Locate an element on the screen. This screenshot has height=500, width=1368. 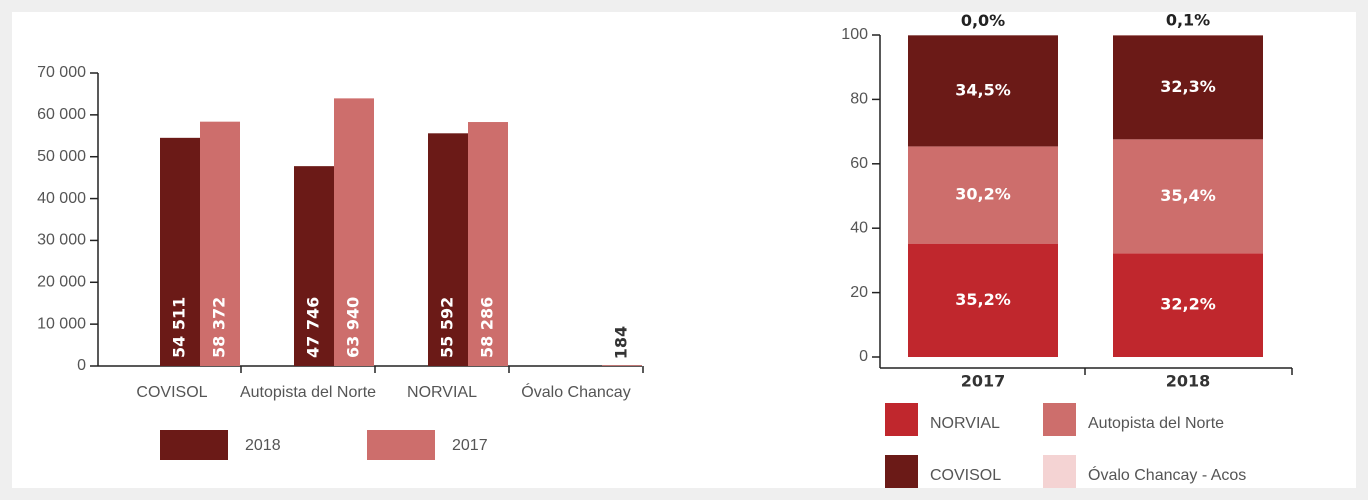
value-label: 34,5% is located at coordinates (983, 89).